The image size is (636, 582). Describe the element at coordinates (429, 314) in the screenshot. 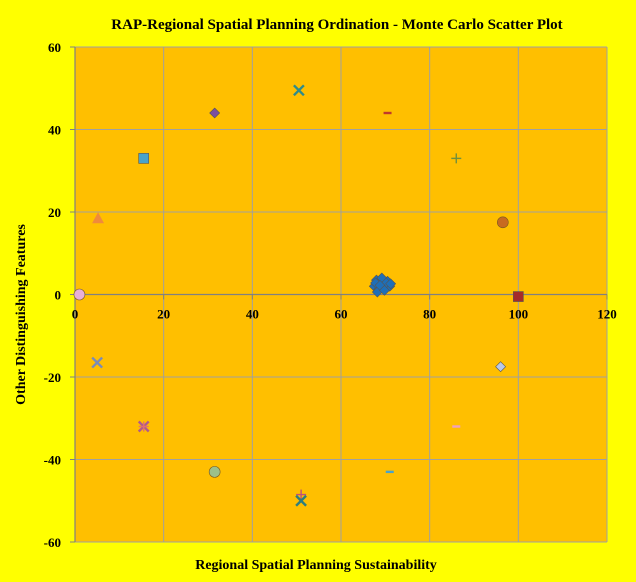

I see `x-tick-label: 80` at that location.